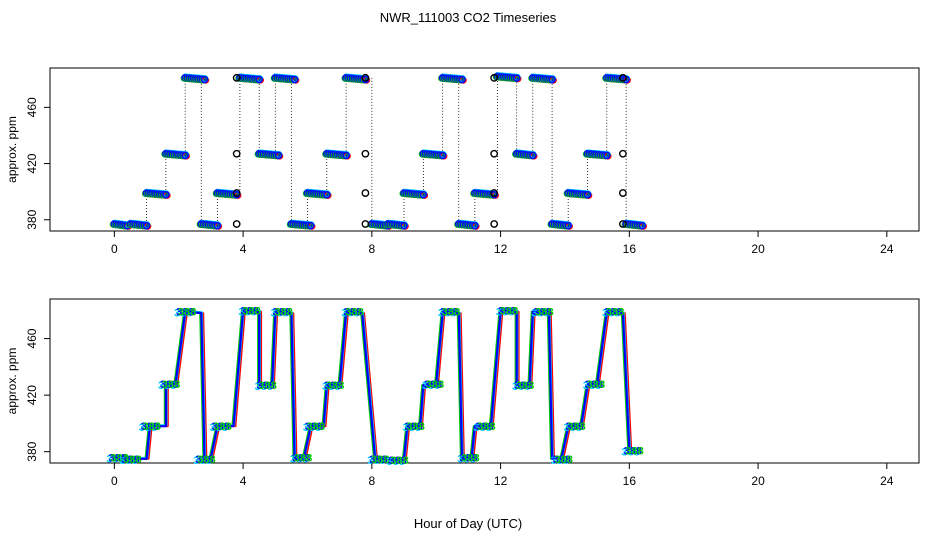 The image size is (936, 545). Describe the element at coordinates (630, 481) in the screenshot. I see `bottom-x-tick-label: 16` at that location.